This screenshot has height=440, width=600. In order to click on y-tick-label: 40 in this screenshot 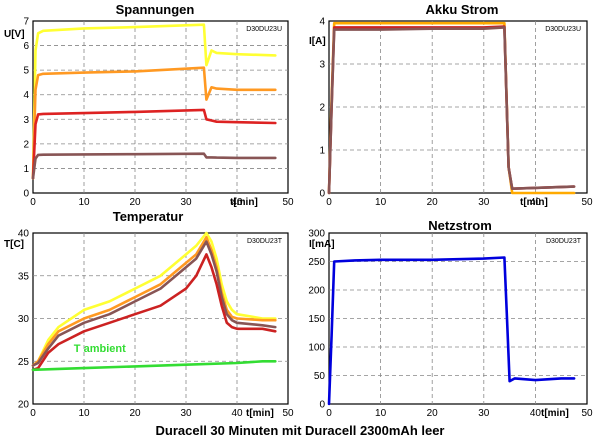, I will do `click(24, 234)`.